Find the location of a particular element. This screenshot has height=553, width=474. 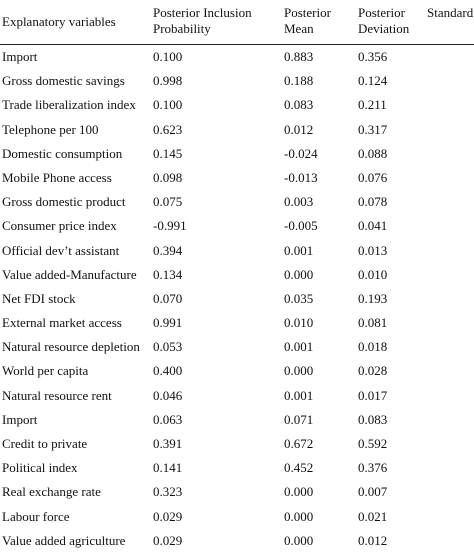

cell-pip: -0.991 is located at coordinates (170, 226).